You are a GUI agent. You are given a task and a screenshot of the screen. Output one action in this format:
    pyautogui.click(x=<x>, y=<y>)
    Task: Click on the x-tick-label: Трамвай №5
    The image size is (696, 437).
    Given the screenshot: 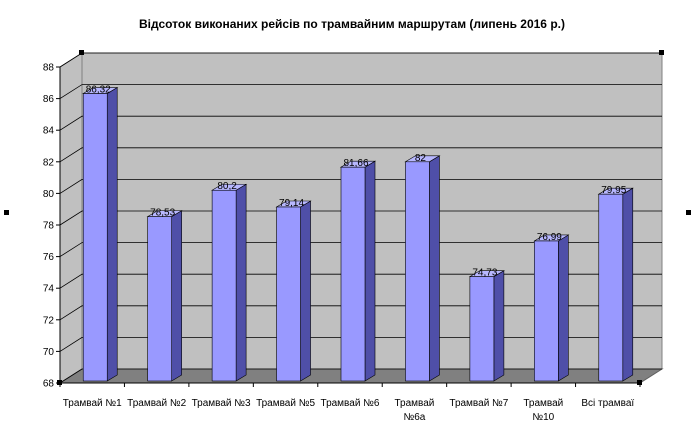 What is the action you would take?
    pyautogui.click(x=285, y=403)
    